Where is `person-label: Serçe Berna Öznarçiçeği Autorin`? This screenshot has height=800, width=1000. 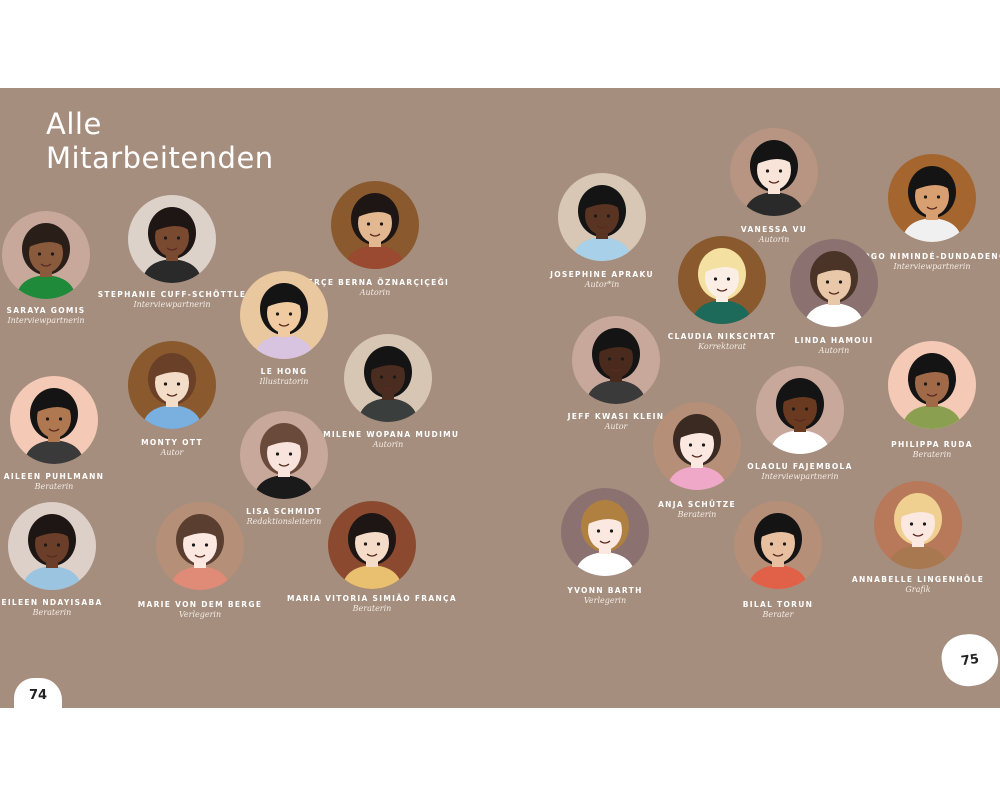
person-label: Serçe Berna Öznarçiçeği Autorin is located at coordinates (375, 288).